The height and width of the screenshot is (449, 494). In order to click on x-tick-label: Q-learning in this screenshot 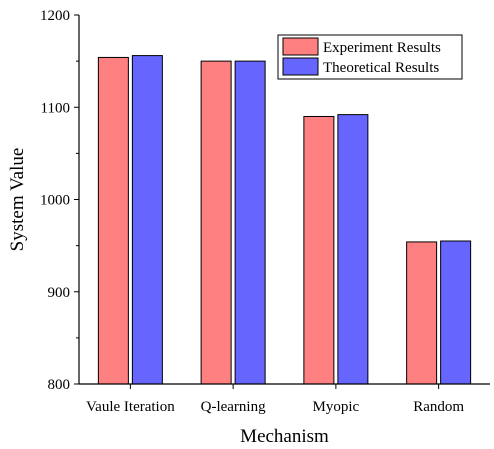, I will do `click(233, 407)`.